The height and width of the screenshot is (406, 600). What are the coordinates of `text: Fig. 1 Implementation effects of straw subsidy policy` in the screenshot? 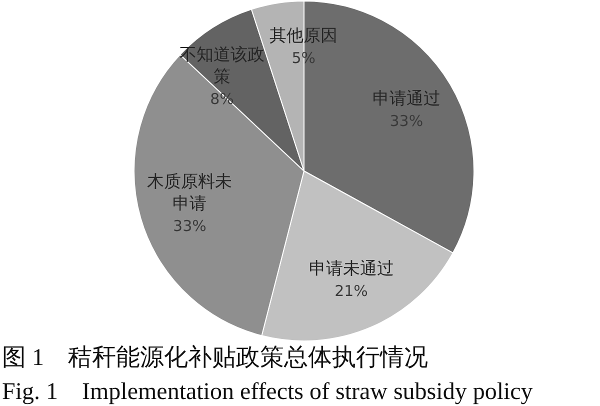 It's located at (267, 392).